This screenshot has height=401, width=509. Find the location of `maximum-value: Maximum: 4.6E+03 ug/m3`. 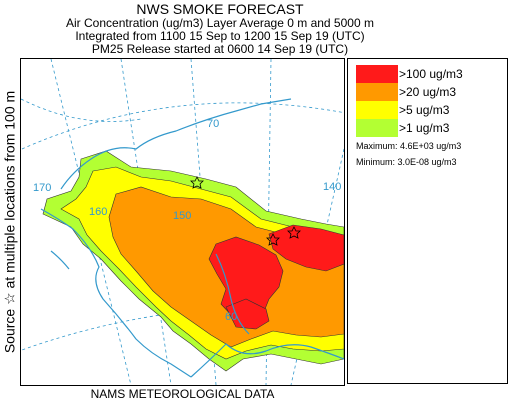

maximum-value: Maximum: 4.6E+03 ug/m3 is located at coordinates (409, 146).